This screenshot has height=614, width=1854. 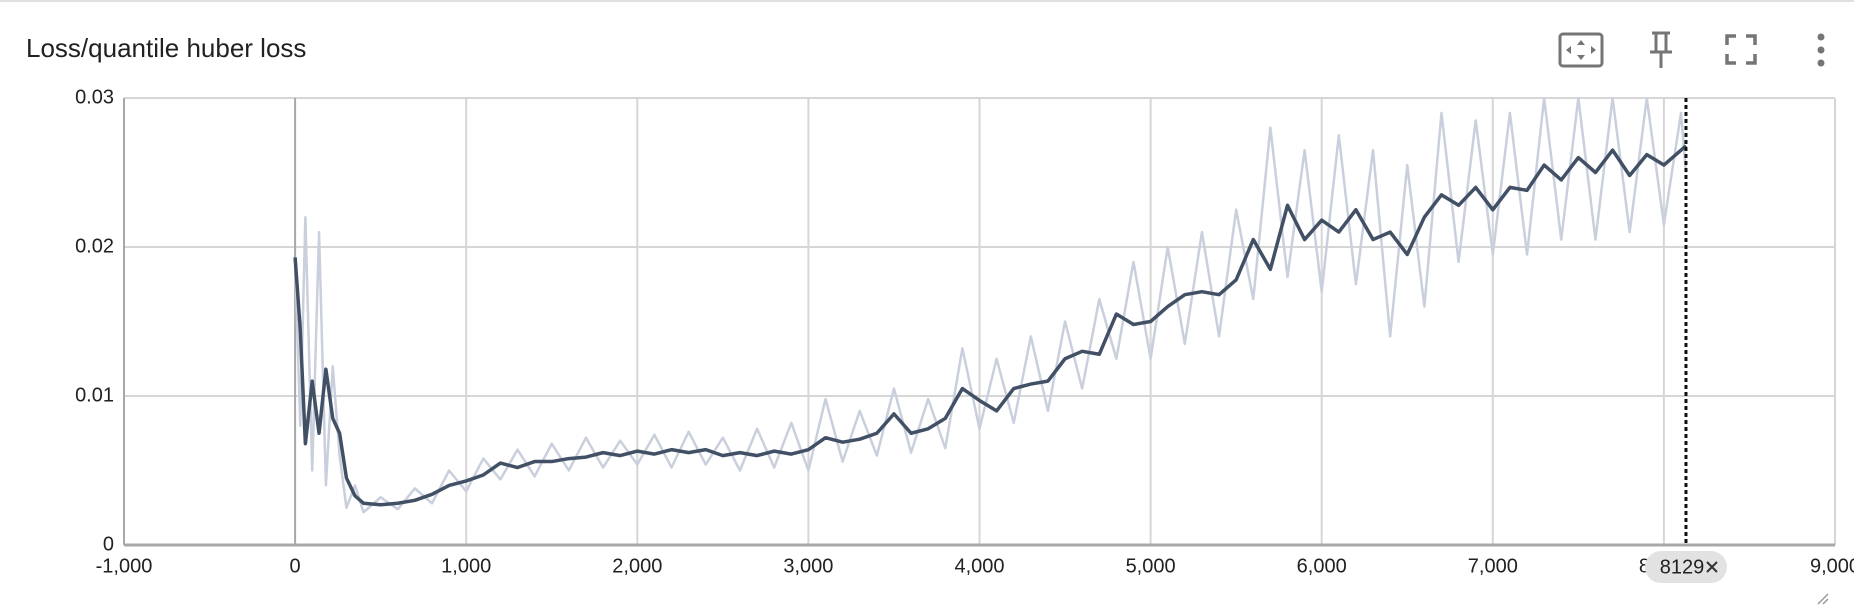 I want to click on x-tick-label: 3,000, so click(x=808, y=566).